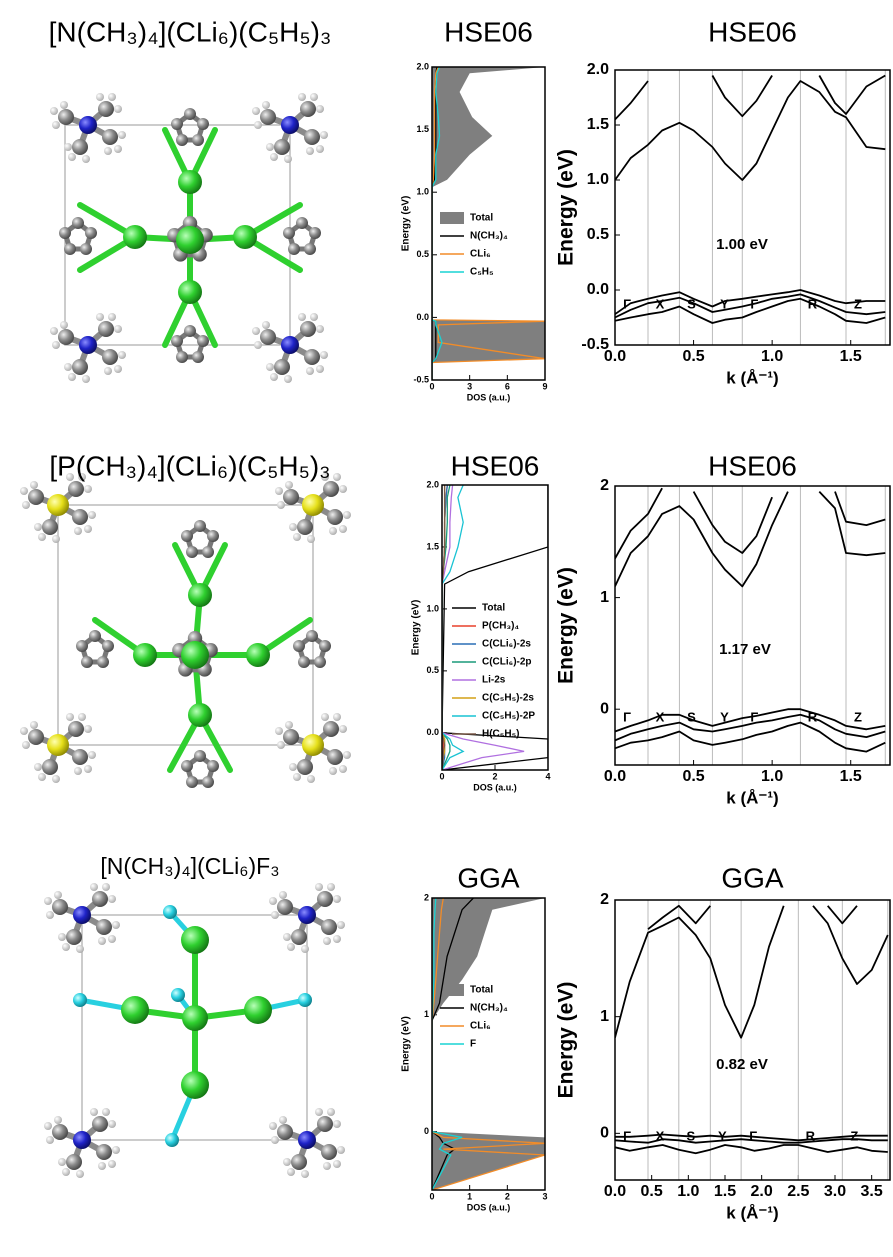 This screenshot has height=1257, width=893. Describe the element at coordinates (508, 698) in the screenshot. I see `legend-label: C(C₅H₅)-2s` at that location.